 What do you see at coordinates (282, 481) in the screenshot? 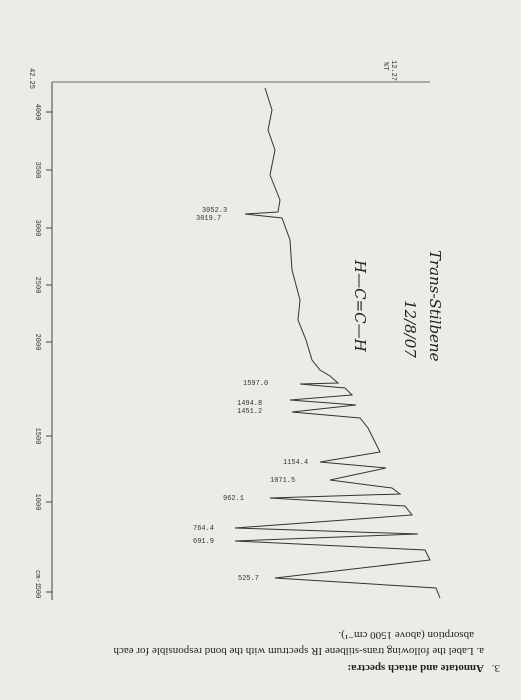
I see `peak-label: 1071.5` at bounding box center [282, 481].